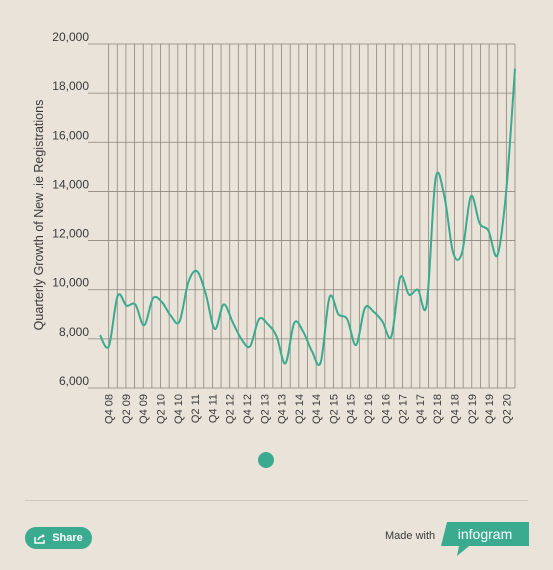 The width and height of the screenshot is (553, 570). What do you see at coordinates (213, 408) in the screenshot?
I see `x-tick-label: Q4 11` at bounding box center [213, 408].